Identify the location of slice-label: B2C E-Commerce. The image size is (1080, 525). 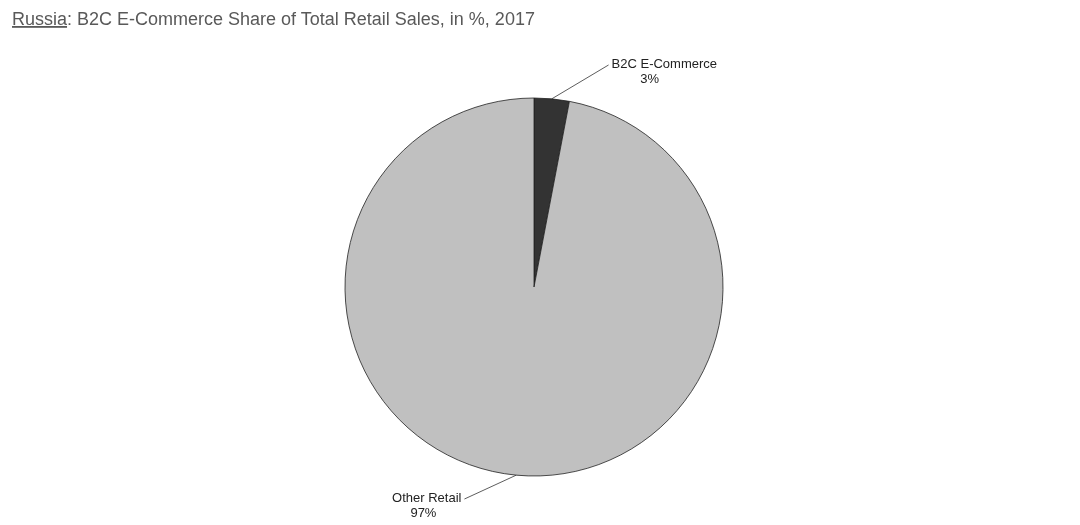
(664, 63).